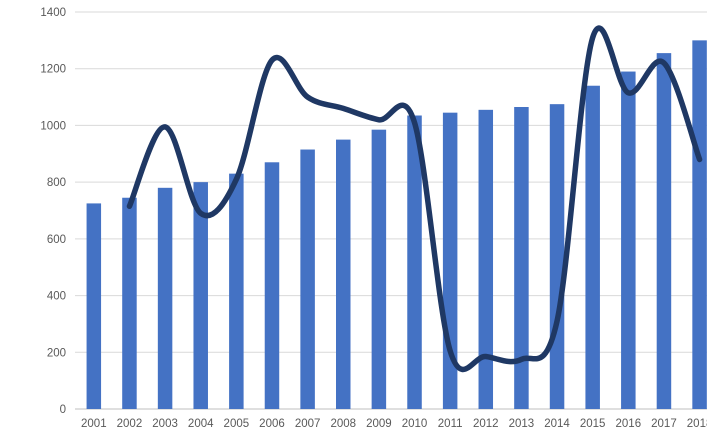 The width and height of the screenshot is (707, 441). What do you see at coordinates (94, 424) in the screenshot?
I see `x-tick-label: 2001` at bounding box center [94, 424].